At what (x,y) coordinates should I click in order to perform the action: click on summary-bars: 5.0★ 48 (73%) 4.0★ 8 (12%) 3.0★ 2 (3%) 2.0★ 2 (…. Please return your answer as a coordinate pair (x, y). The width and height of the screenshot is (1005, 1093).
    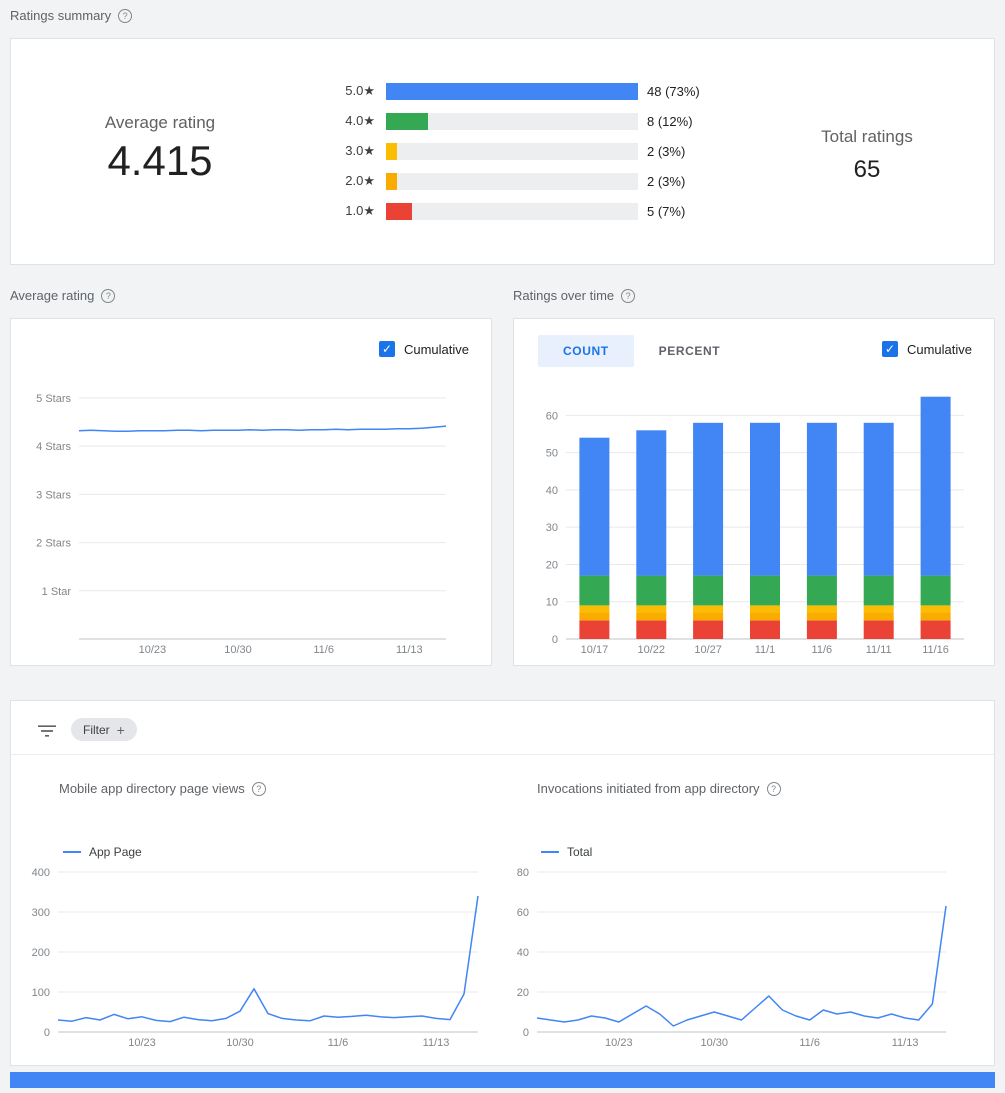
    Looking at the image, I should click on (516, 151).